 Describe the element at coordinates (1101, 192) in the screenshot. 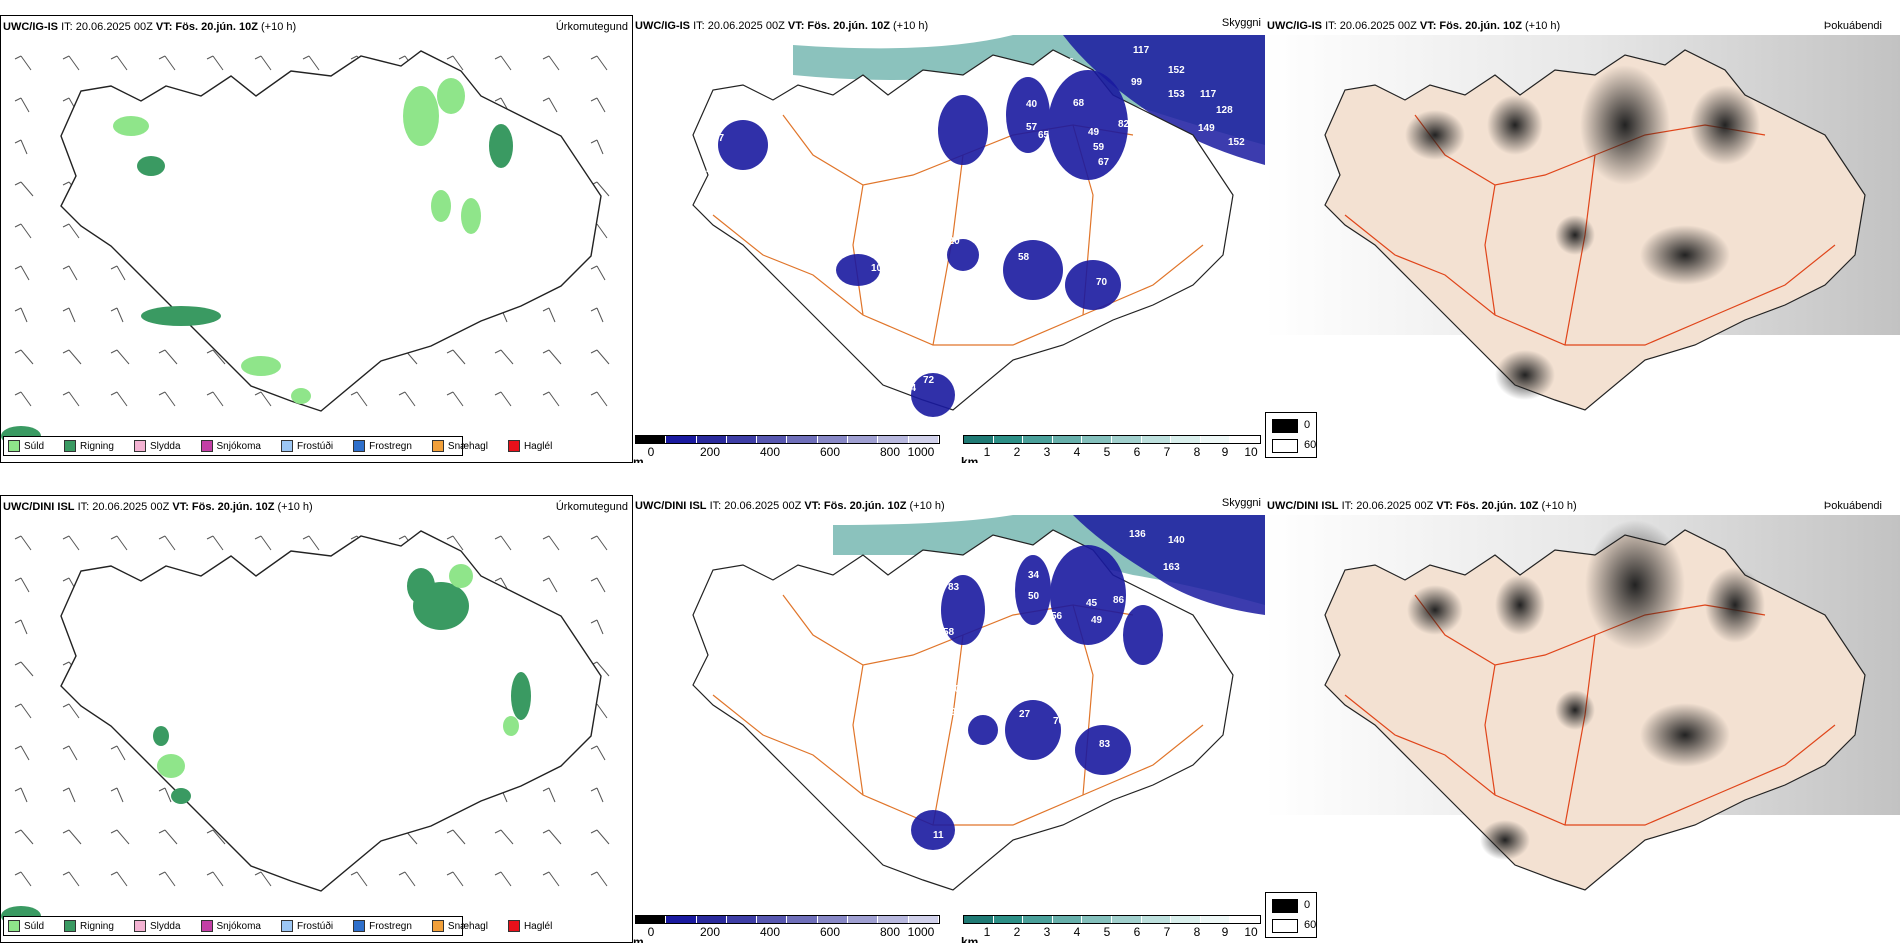

I see `ceiling-label: 92` at that location.